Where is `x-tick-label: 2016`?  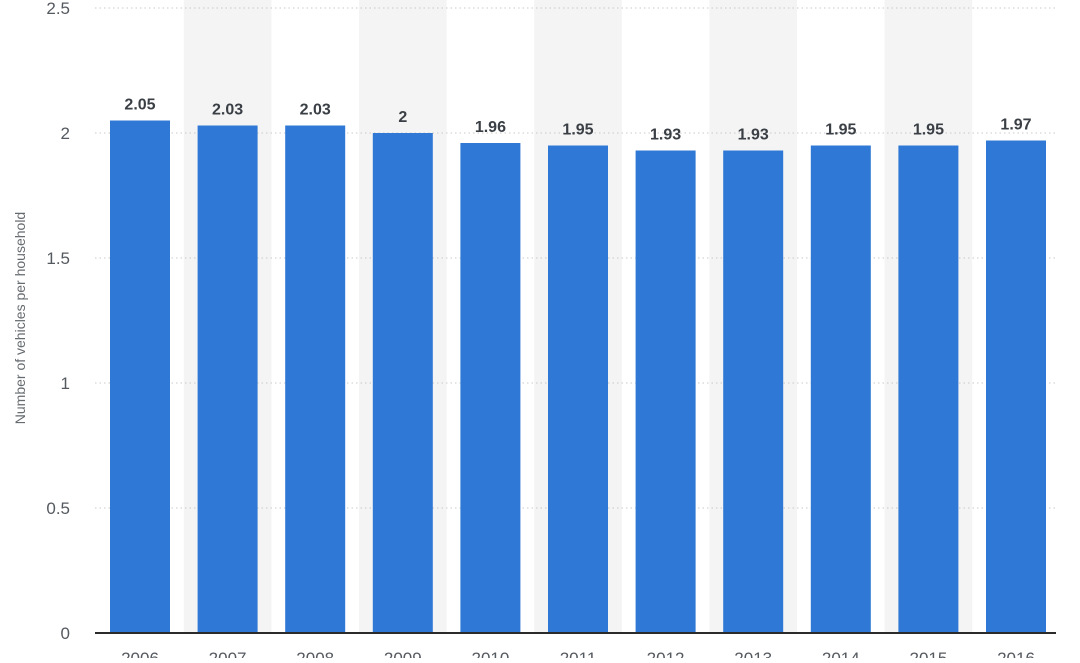
x-tick-label: 2016 is located at coordinates (1016, 653).